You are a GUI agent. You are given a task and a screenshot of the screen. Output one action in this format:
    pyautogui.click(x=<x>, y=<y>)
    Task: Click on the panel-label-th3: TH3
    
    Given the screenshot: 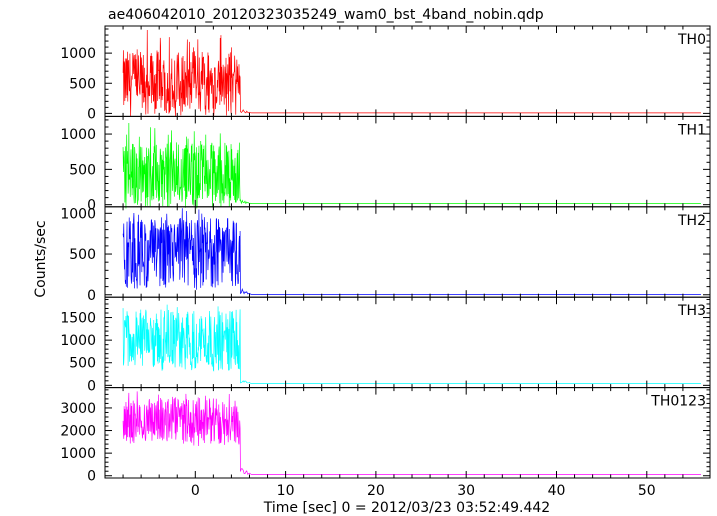 What is the action you would take?
    pyautogui.click(x=691, y=311)
    